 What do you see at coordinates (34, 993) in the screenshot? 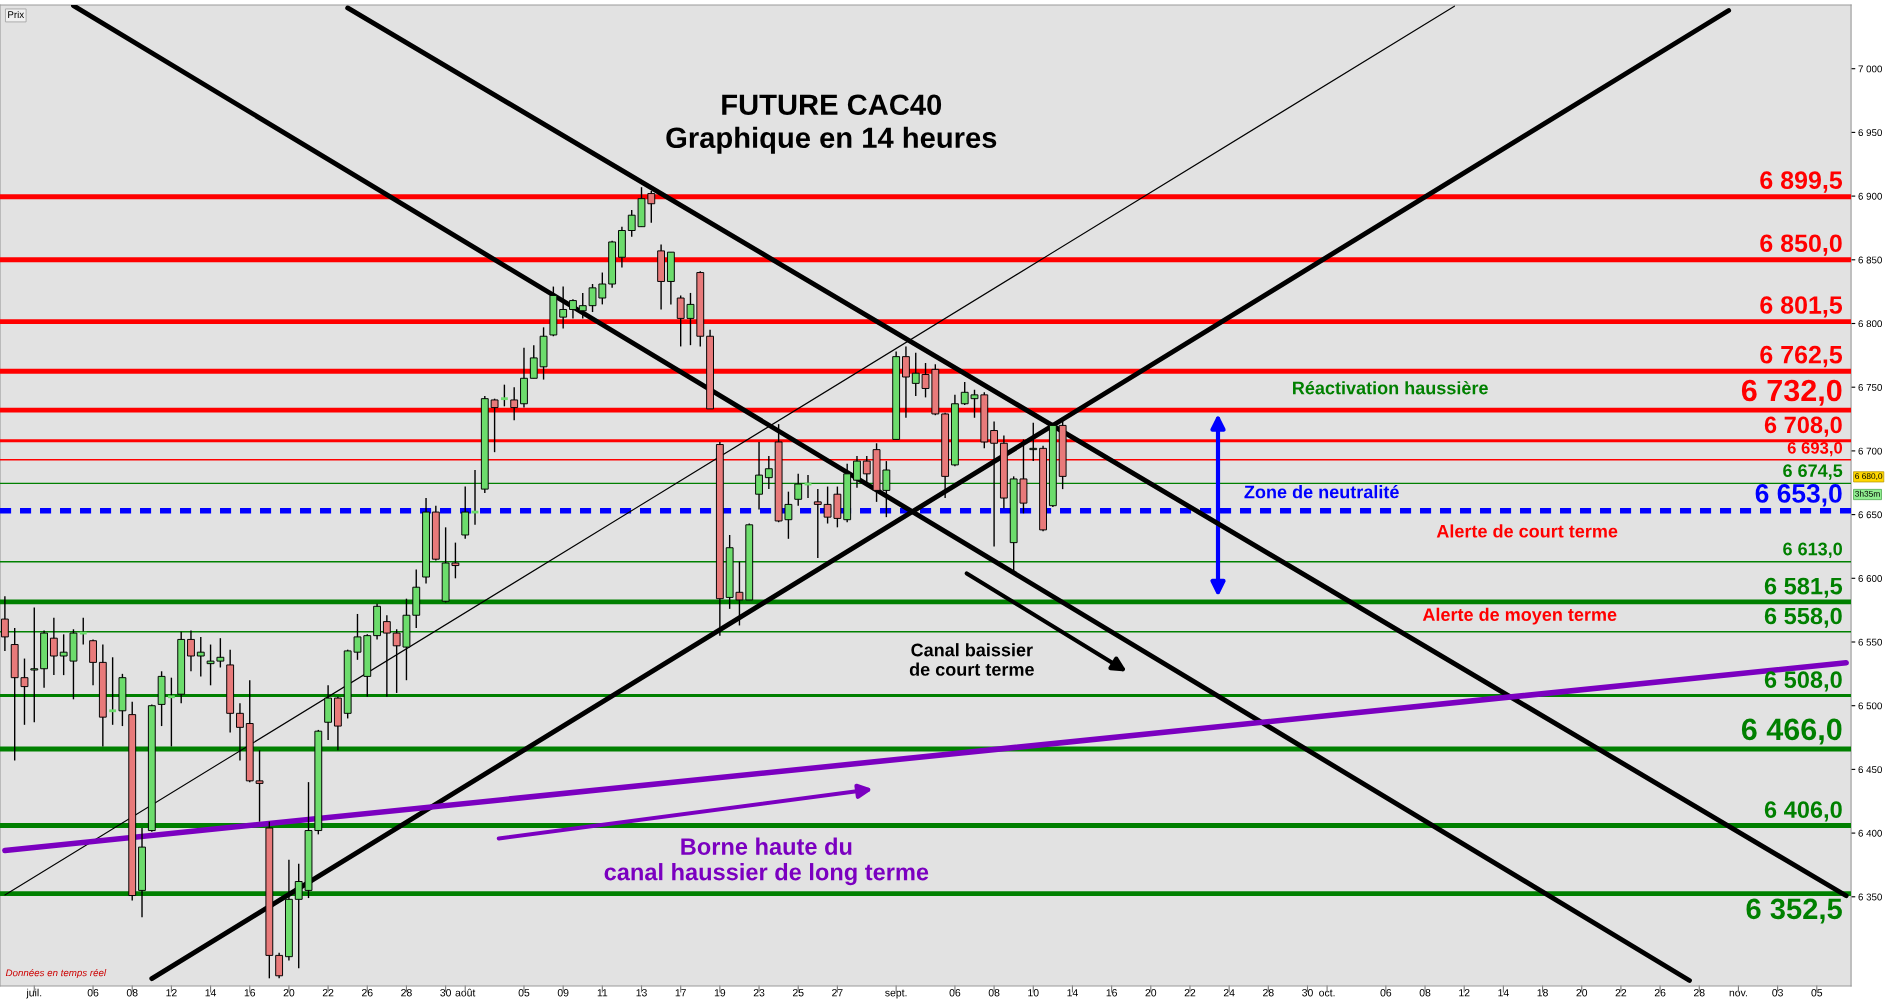
I see `x-tick-label: juil.` at bounding box center [34, 993].